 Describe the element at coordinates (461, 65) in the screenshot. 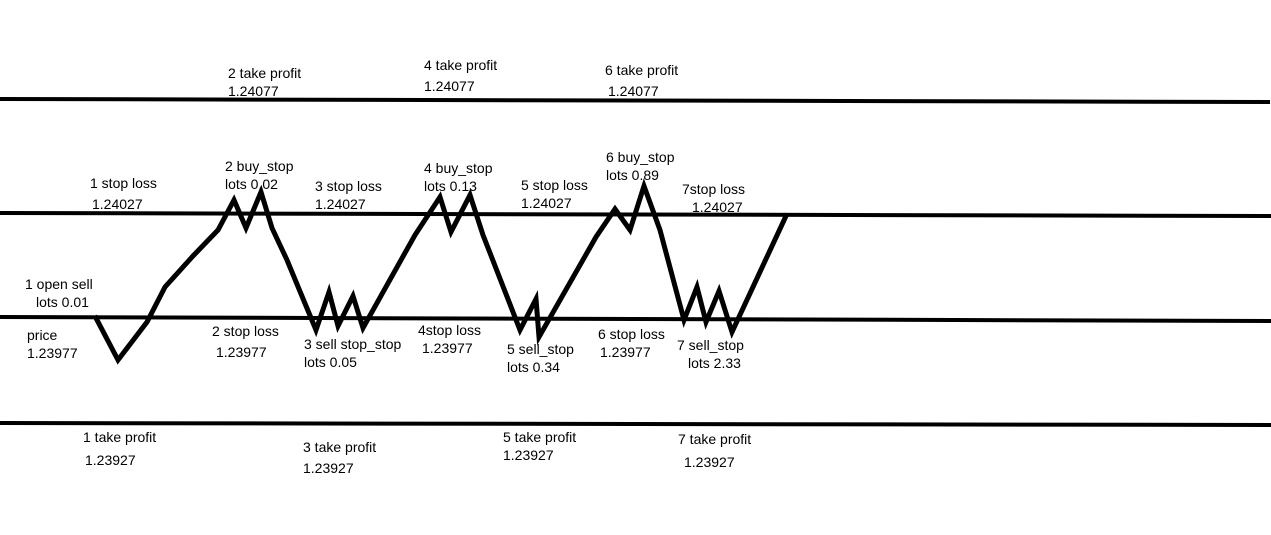

I see `label-title: 4 take profit` at that location.